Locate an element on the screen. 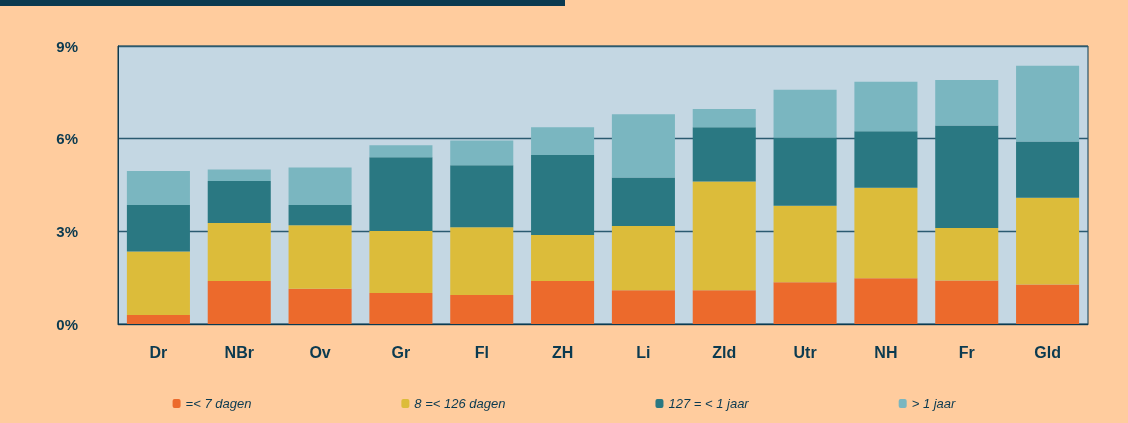 This screenshot has width=1128, height=423. y-tick-label: 9% is located at coordinates (67, 46).